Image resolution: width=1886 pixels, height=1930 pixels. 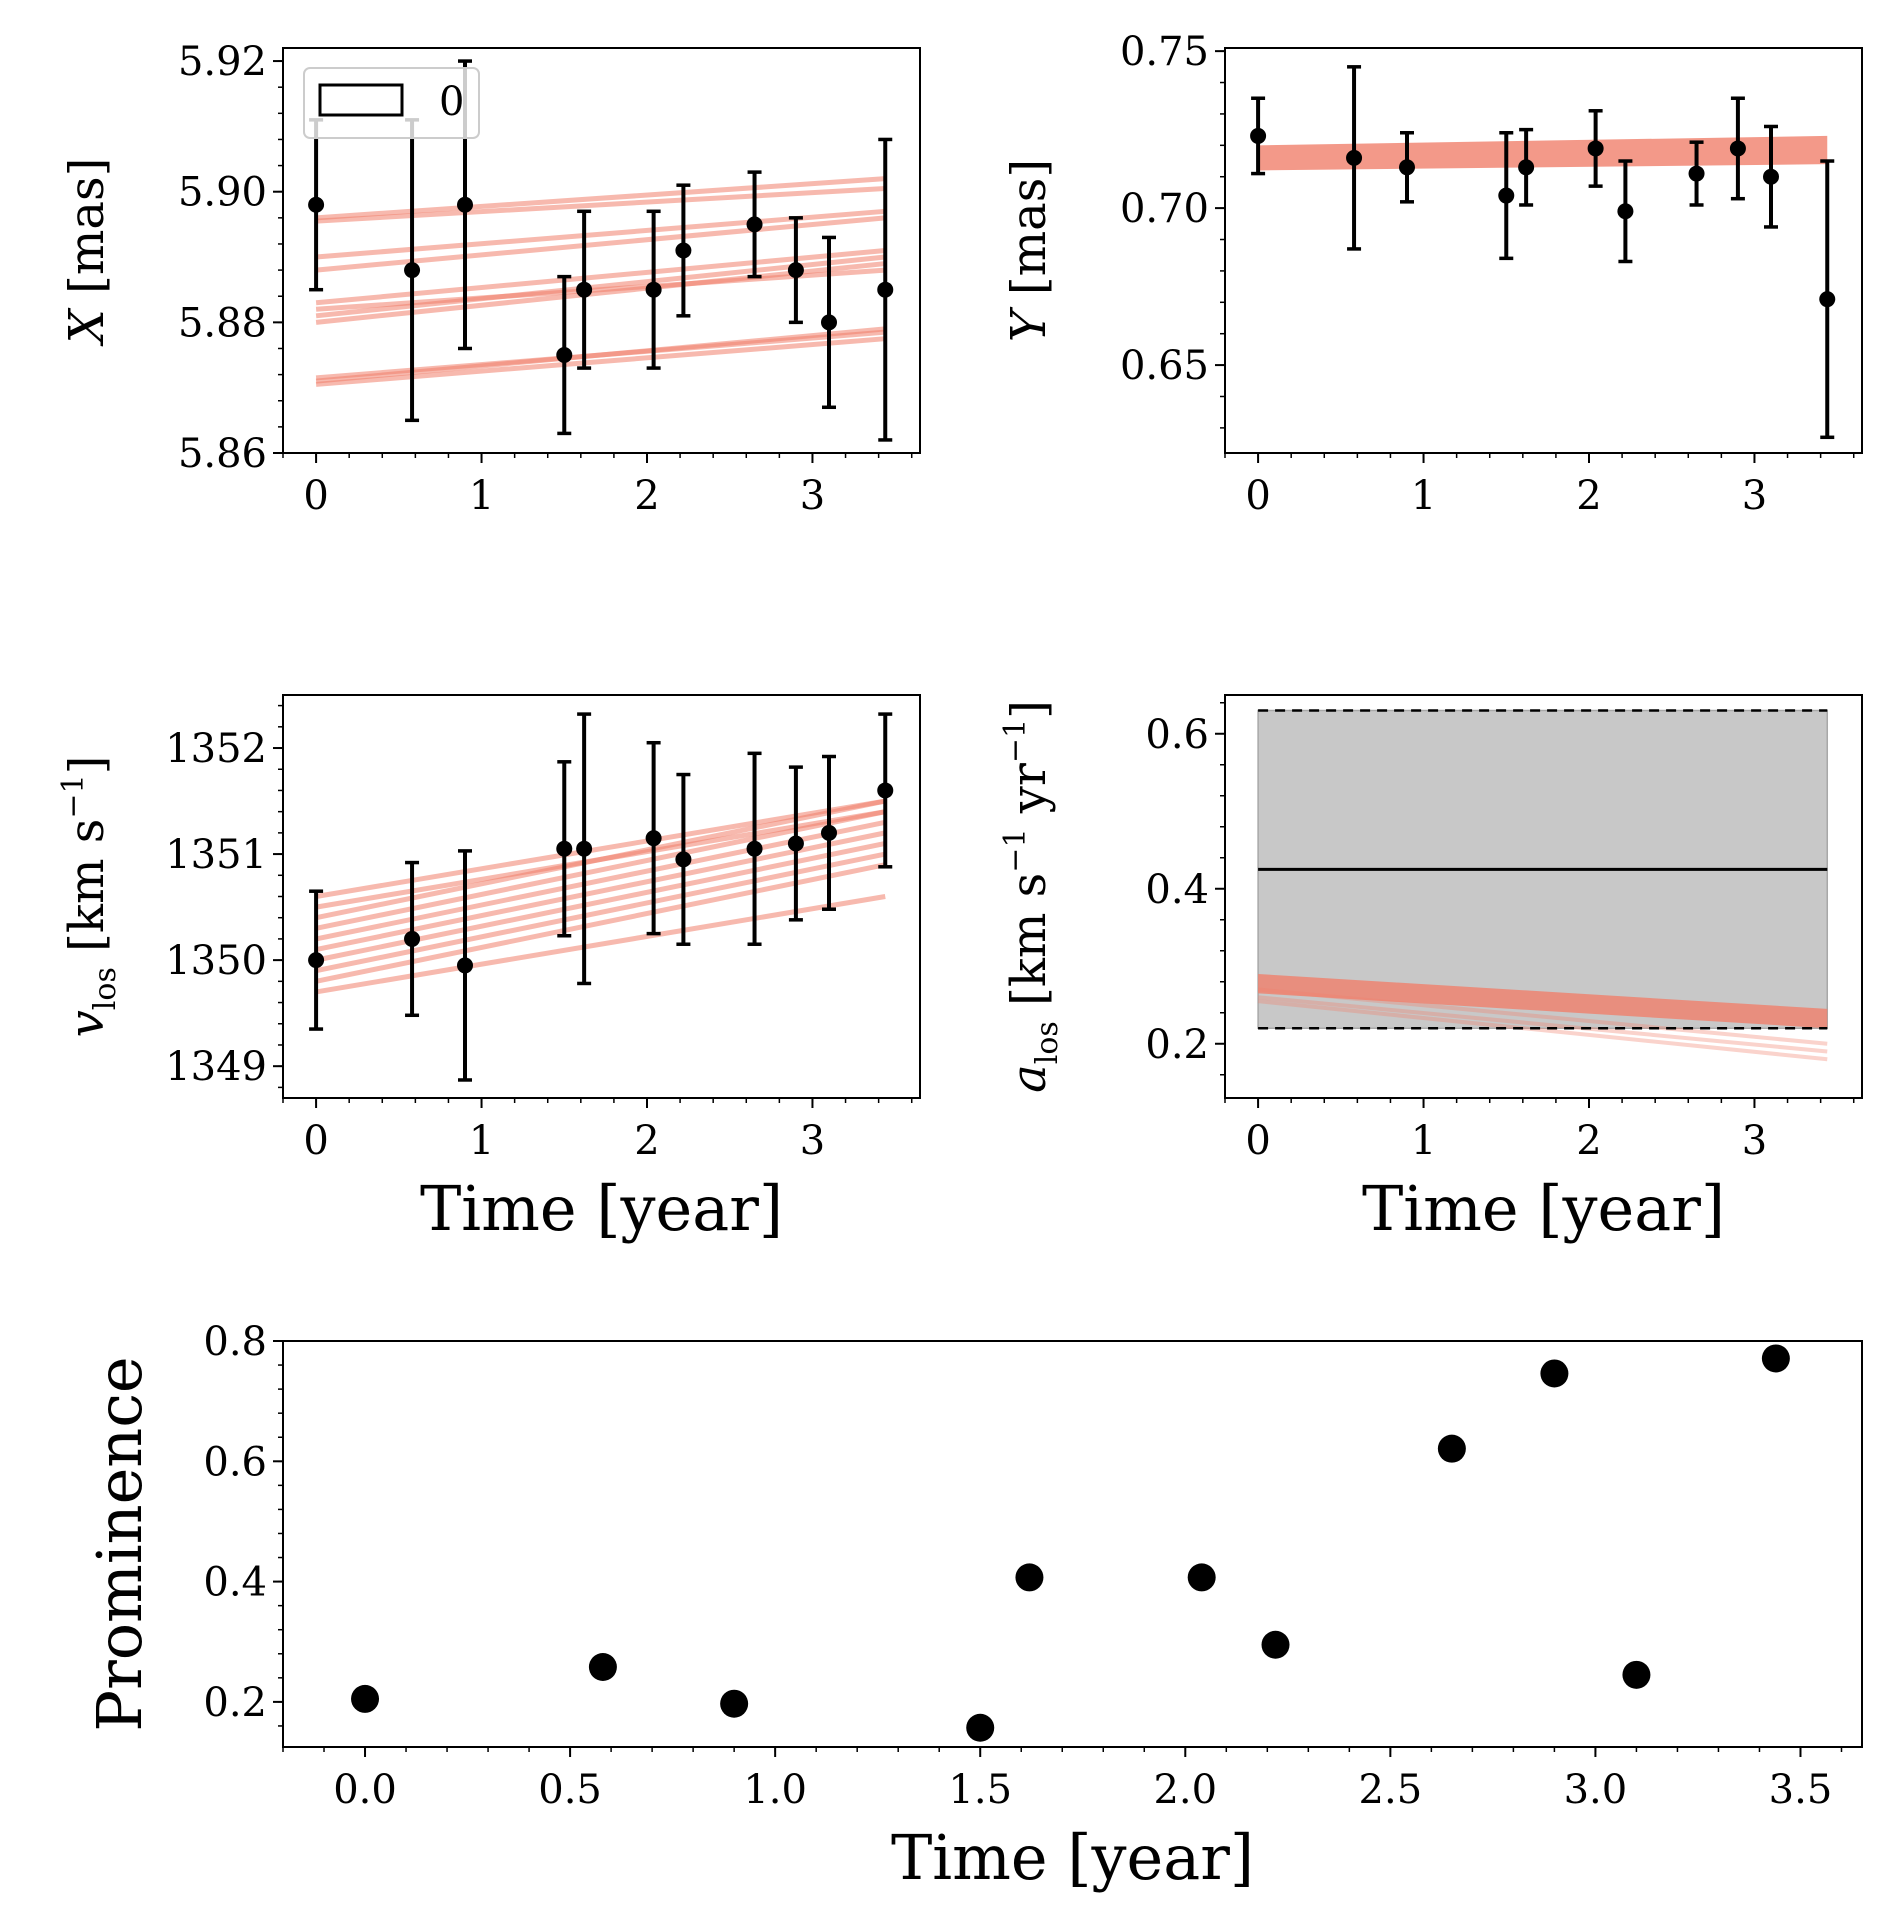 I want to click on x-legend: 0, so click(x=391, y=103).